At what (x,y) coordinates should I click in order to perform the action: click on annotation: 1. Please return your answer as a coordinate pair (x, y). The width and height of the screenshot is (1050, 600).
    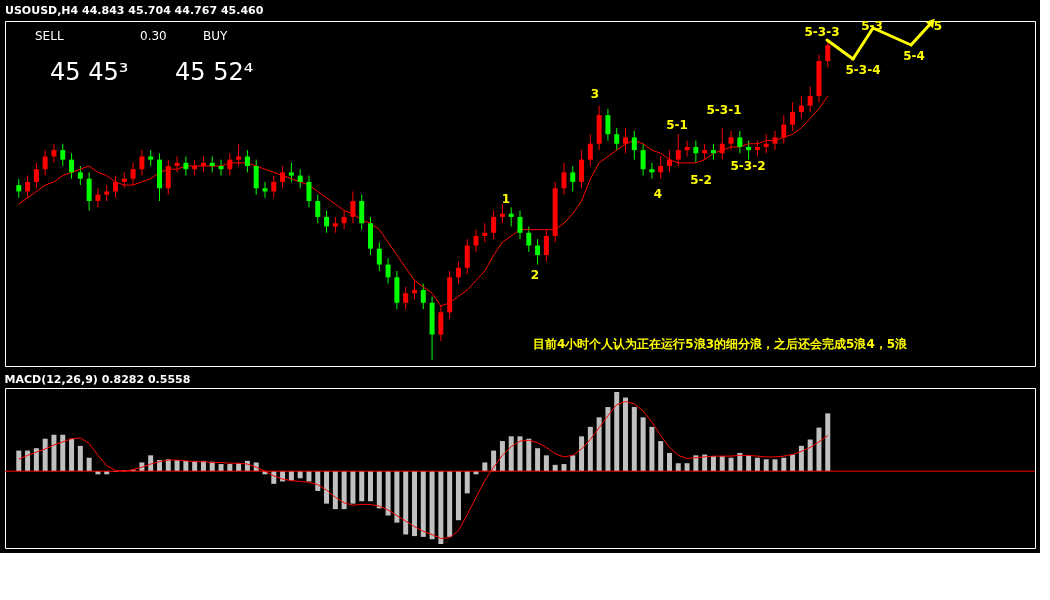
    Looking at the image, I should click on (506, 199).